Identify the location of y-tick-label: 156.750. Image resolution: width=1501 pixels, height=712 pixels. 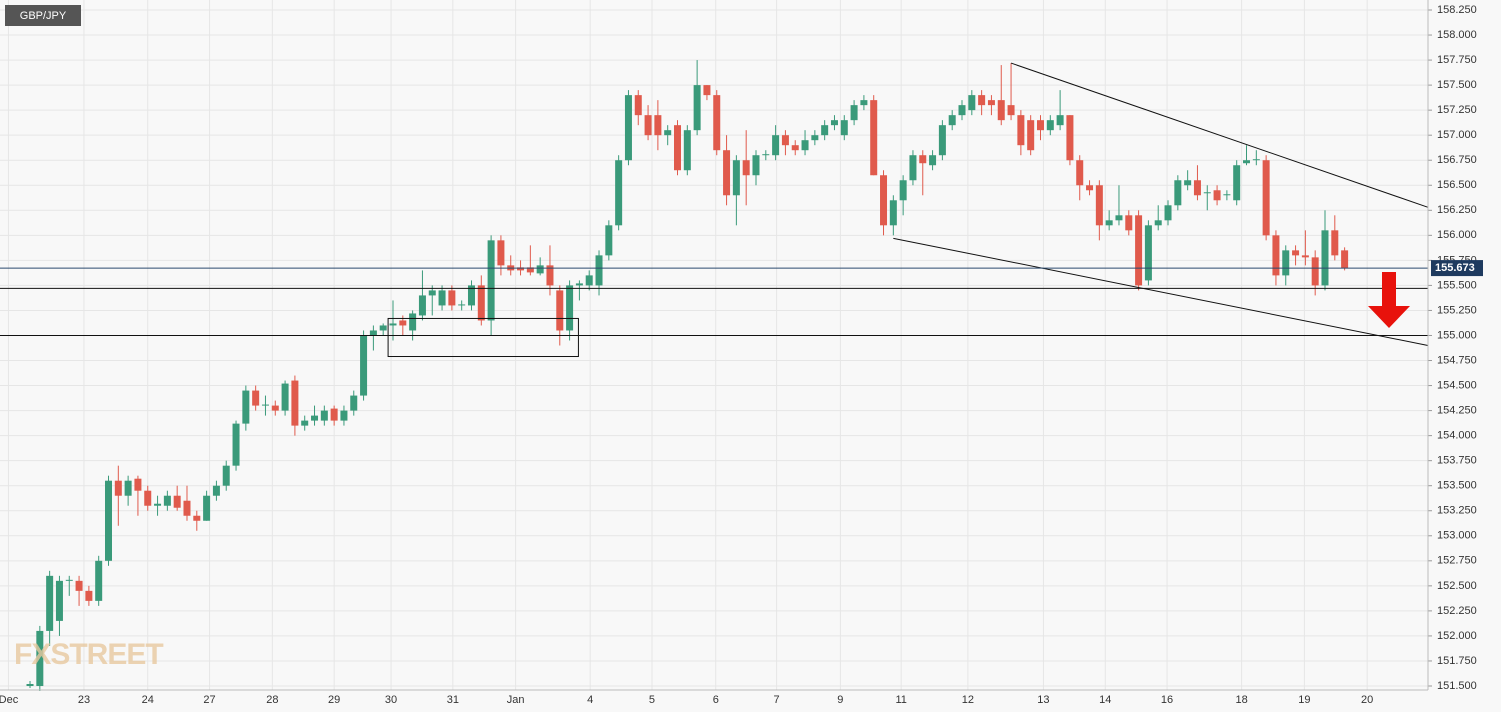
(1457, 160).